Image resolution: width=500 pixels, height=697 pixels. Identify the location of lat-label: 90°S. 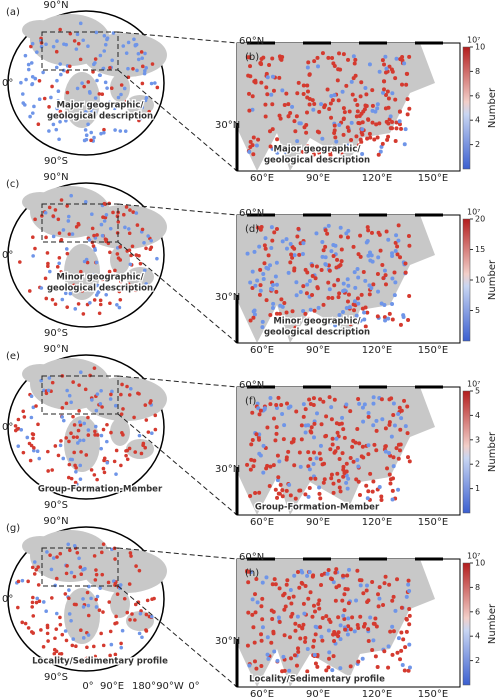
(56, 333).